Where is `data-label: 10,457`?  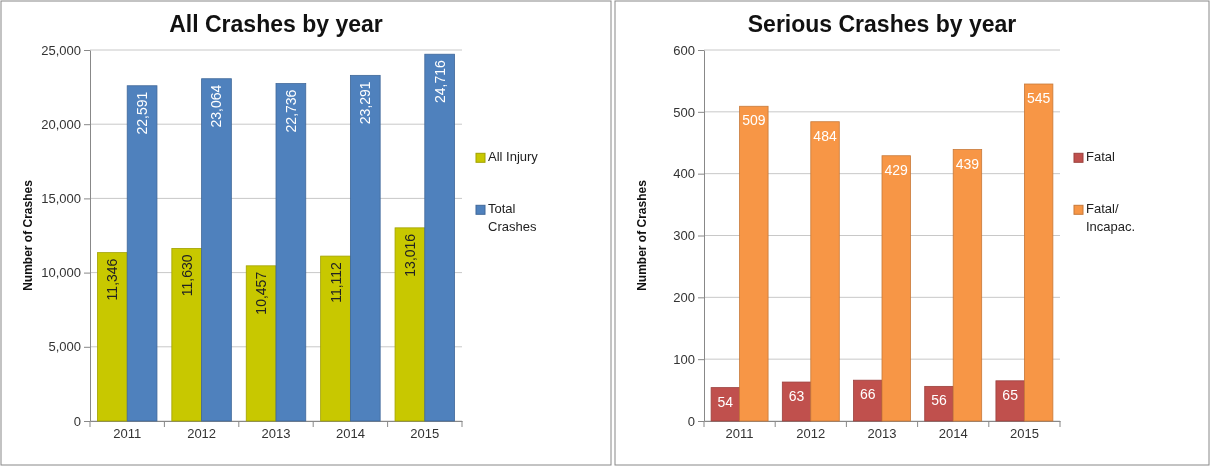 data-label: 10,457 is located at coordinates (261, 293).